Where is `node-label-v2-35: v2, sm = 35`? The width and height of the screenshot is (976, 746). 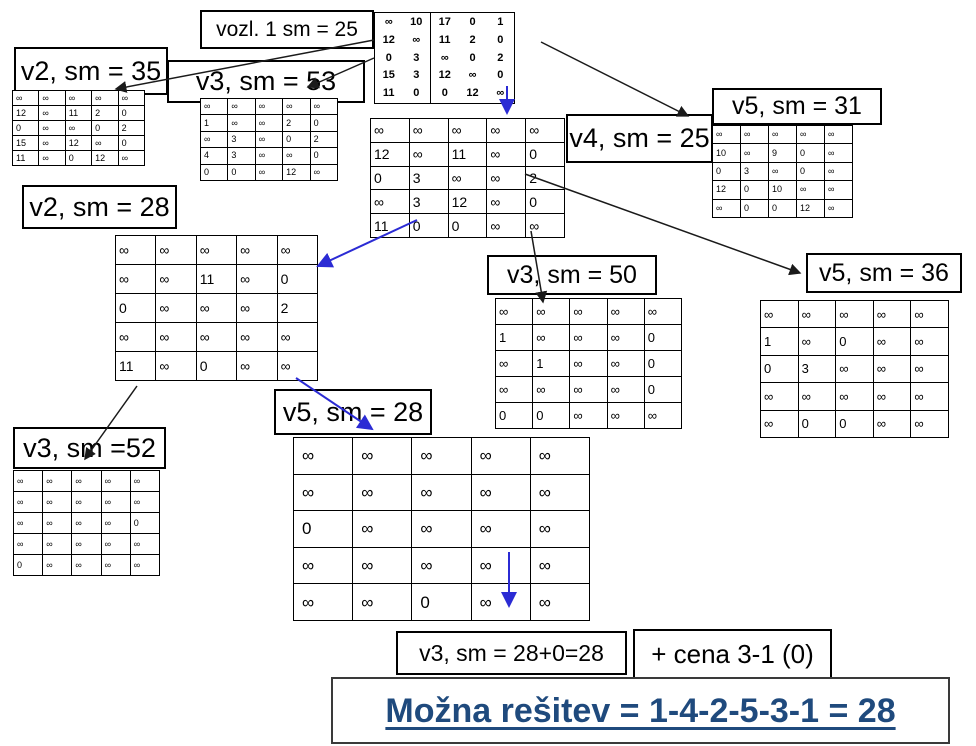
node-label-v2-35: v2, sm = 35 is located at coordinates (91, 71).